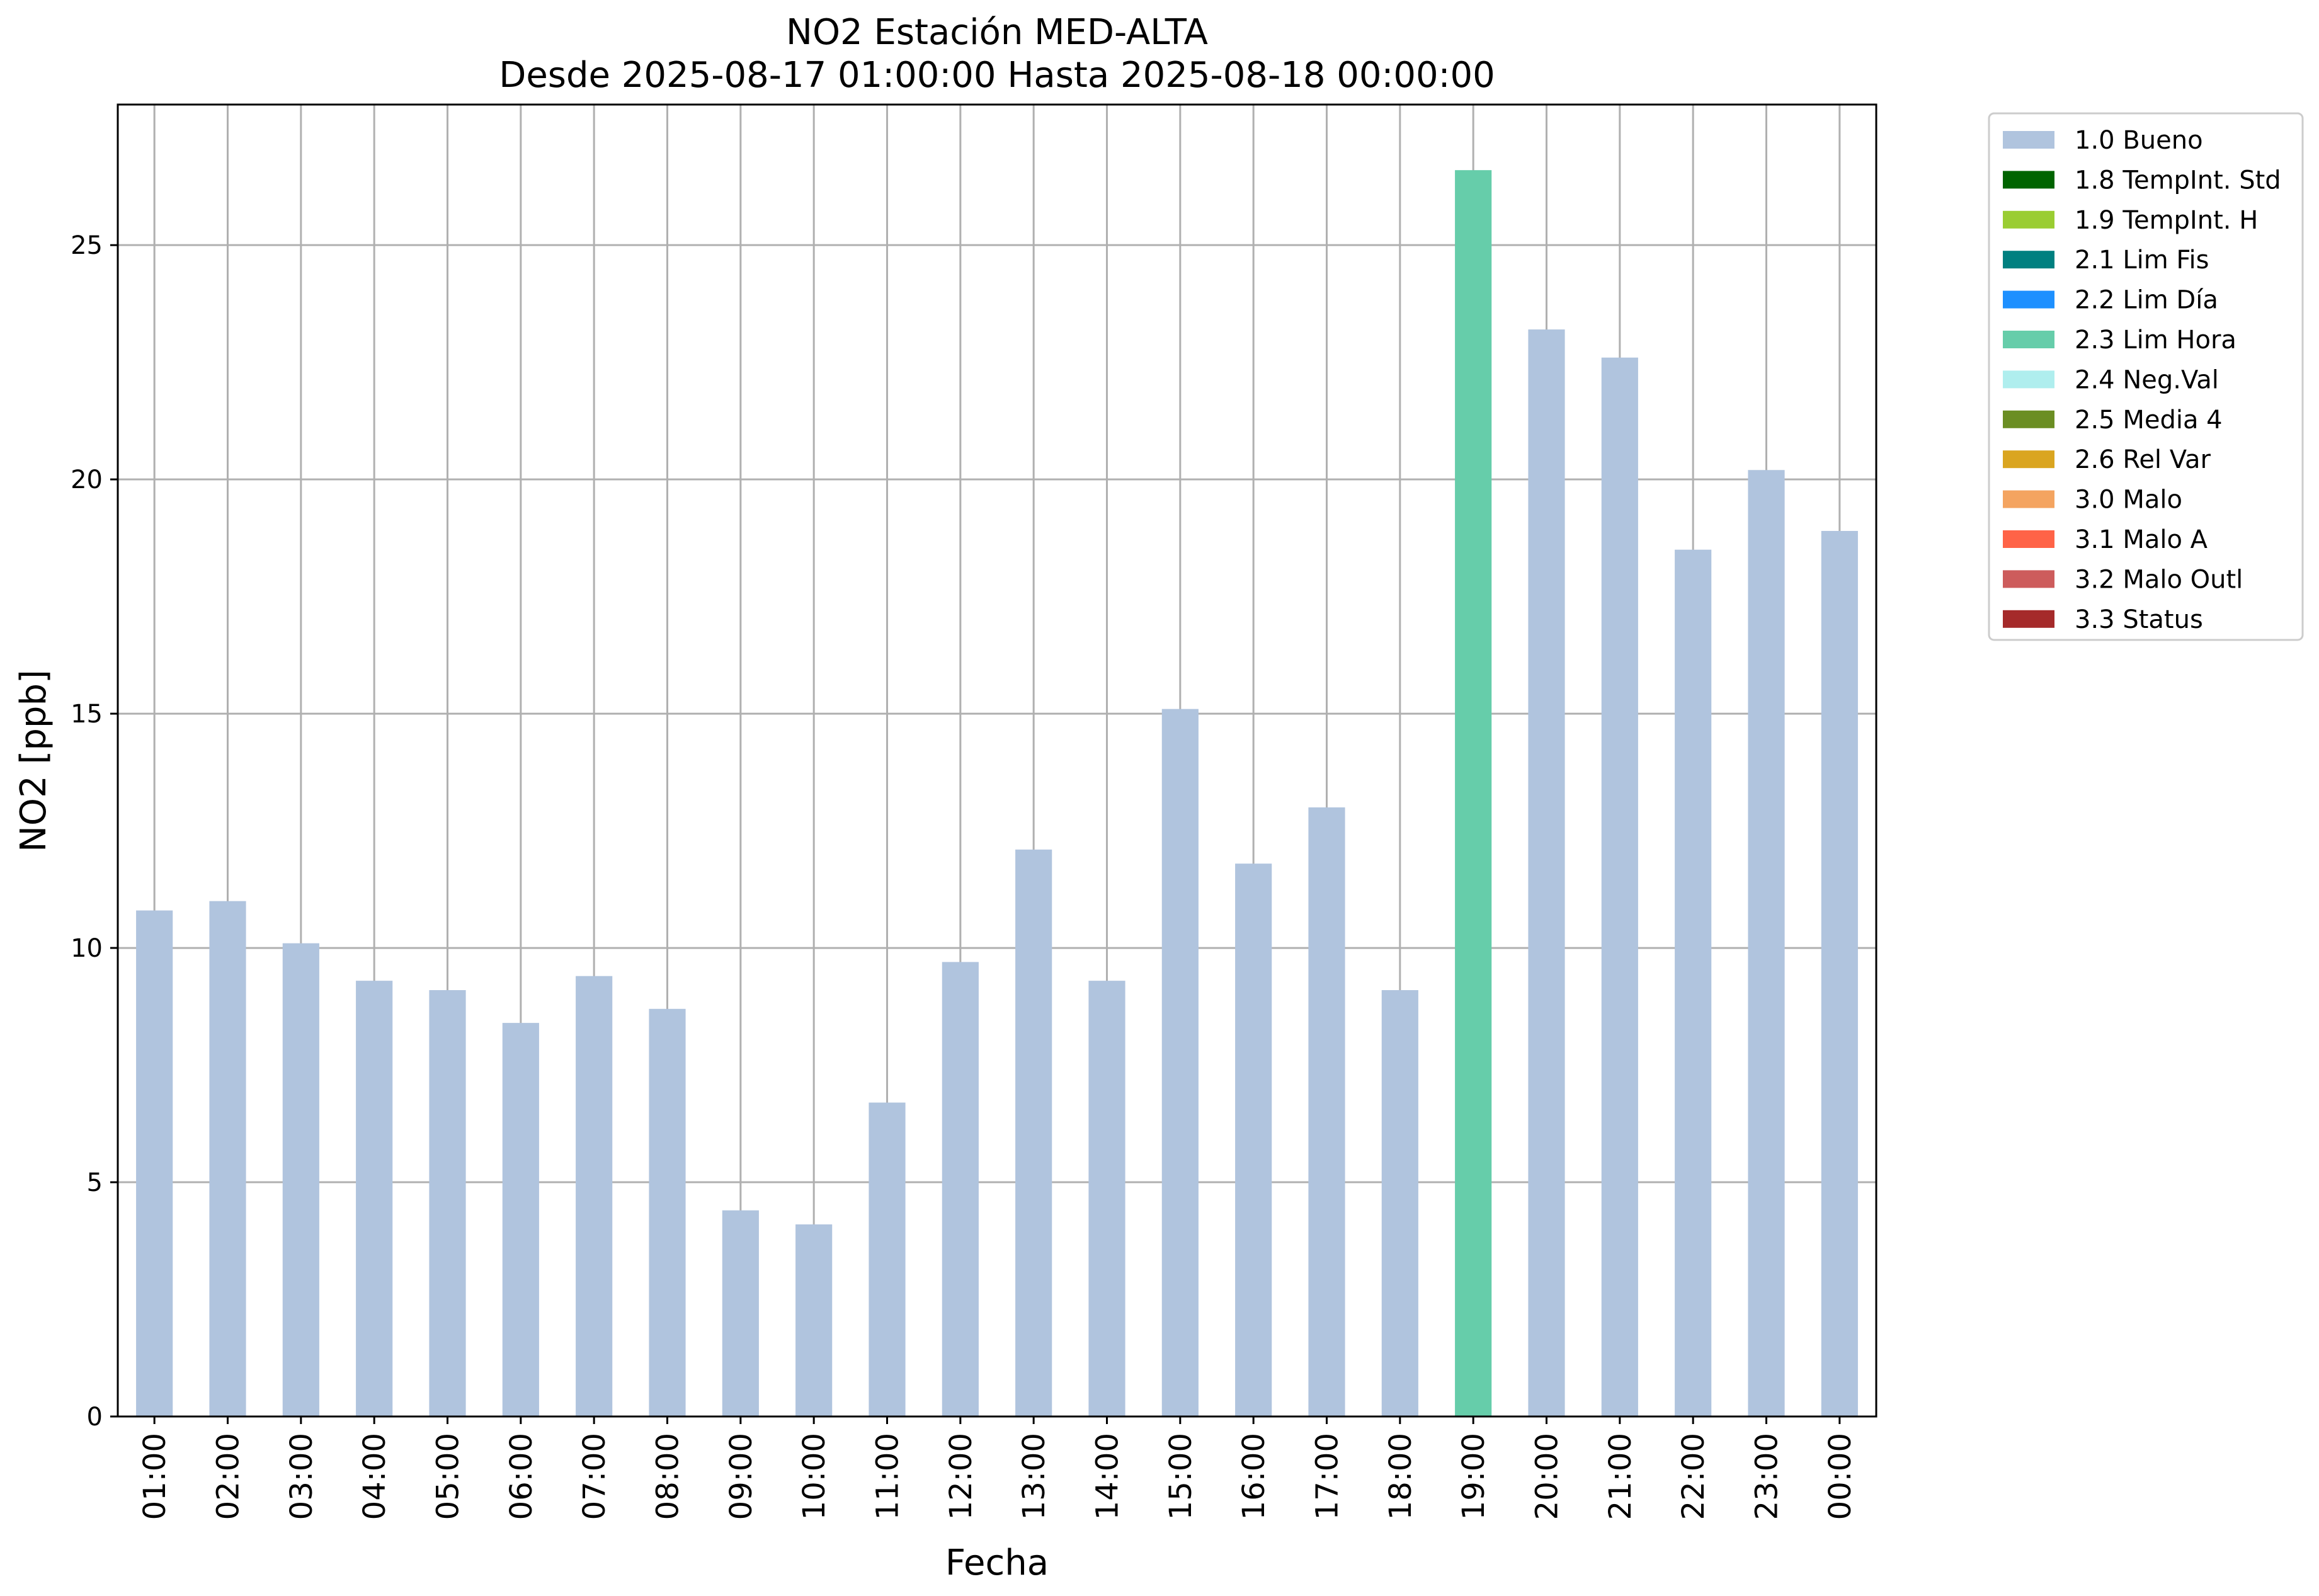 The height and width of the screenshot is (1596, 2319). I want to click on x-tick-label: 17:00, so click(1327, 1476).